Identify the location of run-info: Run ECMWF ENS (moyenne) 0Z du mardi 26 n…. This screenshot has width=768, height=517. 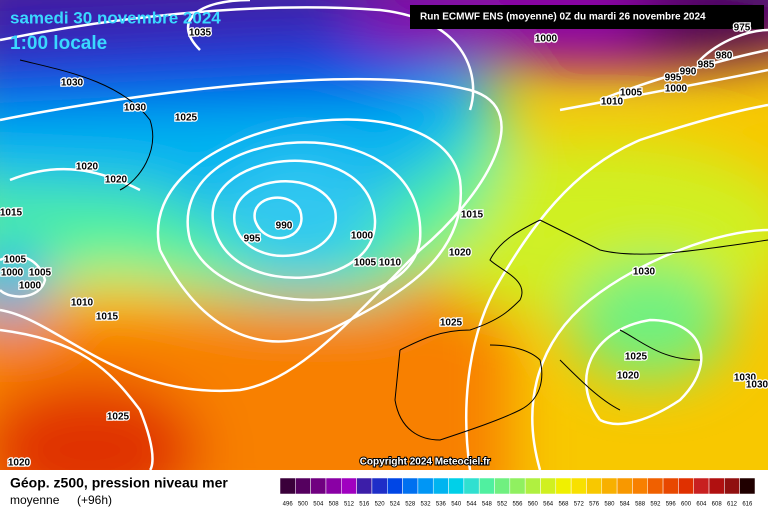
(563, 17).